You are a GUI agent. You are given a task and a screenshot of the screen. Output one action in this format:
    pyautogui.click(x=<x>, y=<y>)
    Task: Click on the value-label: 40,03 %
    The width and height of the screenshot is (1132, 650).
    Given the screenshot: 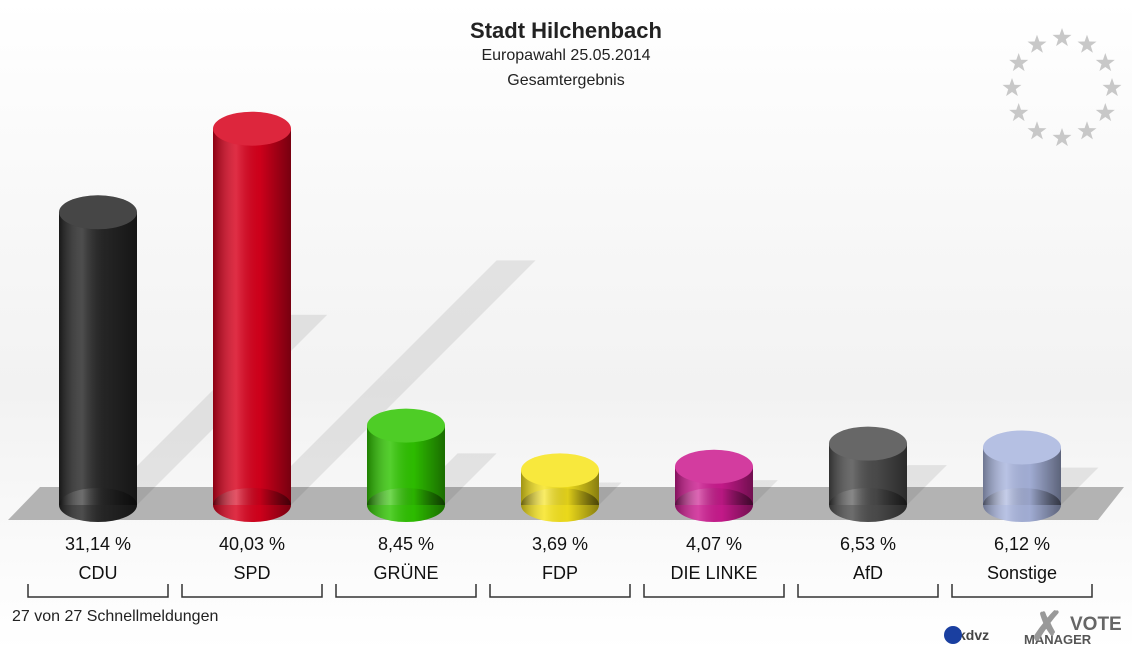 What is the action you would take?
    pyautogui.click(x=252, y=544)
    